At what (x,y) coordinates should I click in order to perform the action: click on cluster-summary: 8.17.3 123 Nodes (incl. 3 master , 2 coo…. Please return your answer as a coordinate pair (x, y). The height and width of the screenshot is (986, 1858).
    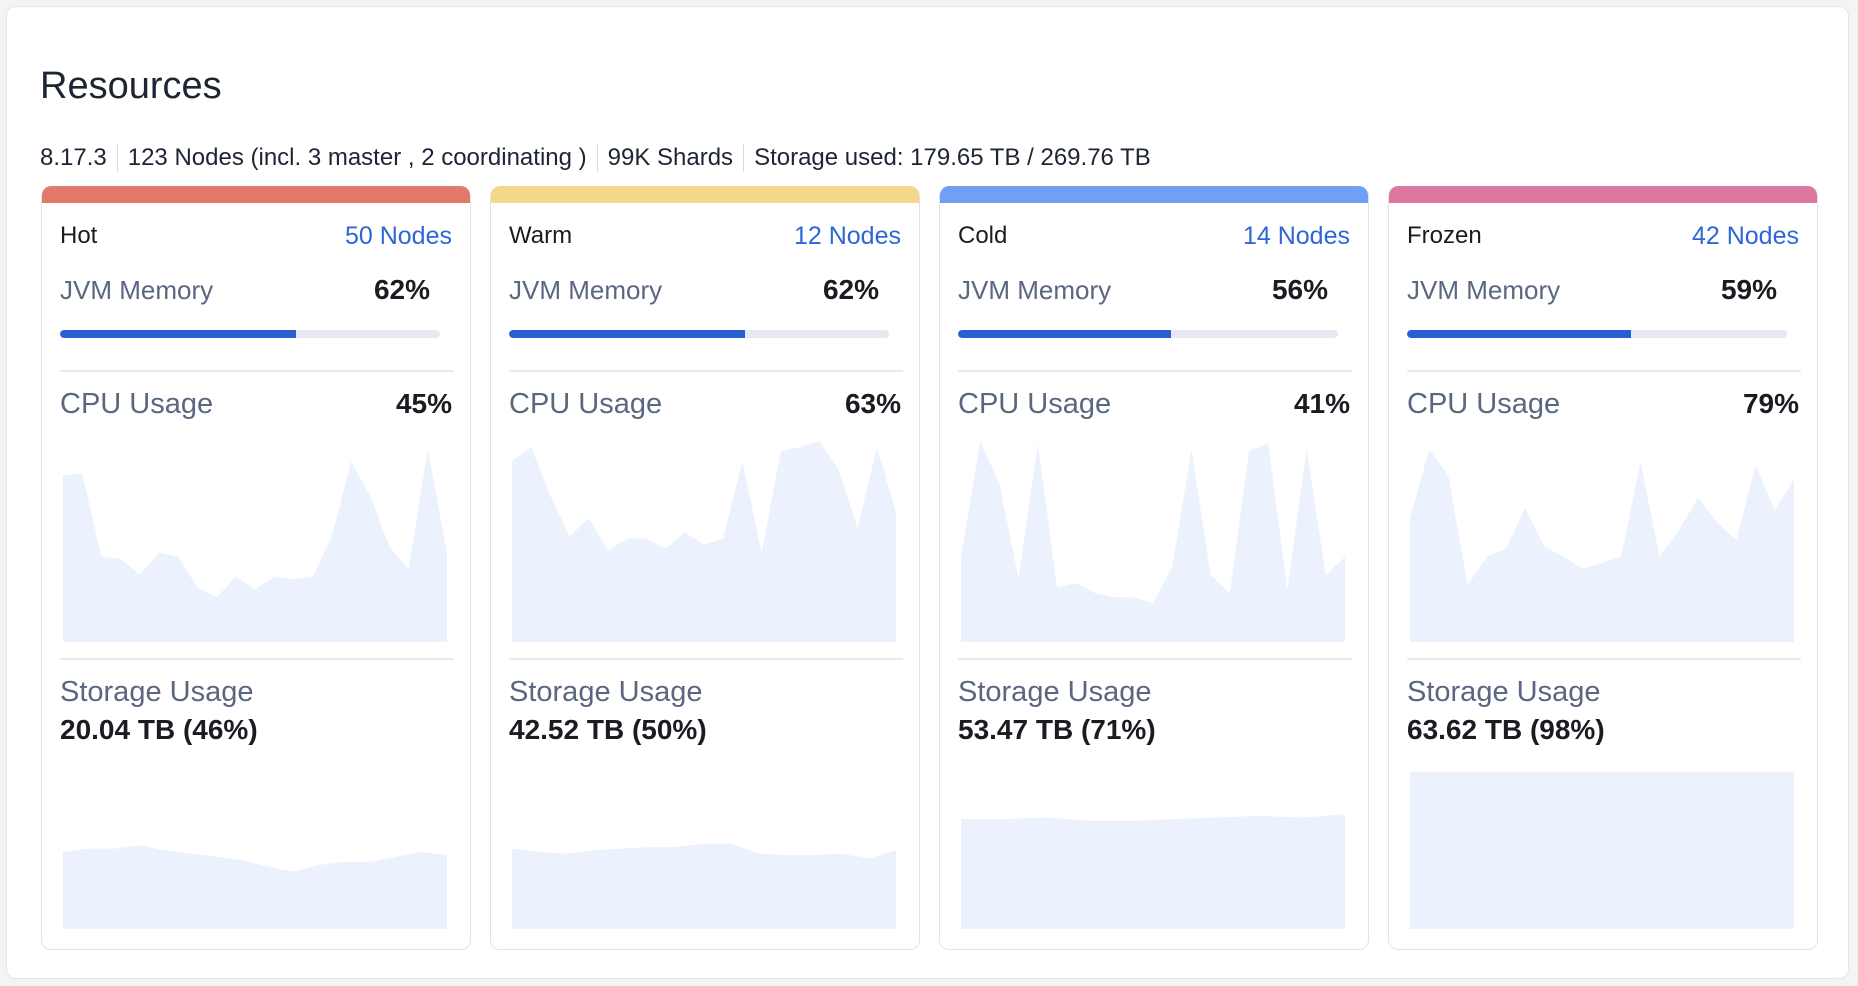
    Looking at the image, I should click on (595, 158).